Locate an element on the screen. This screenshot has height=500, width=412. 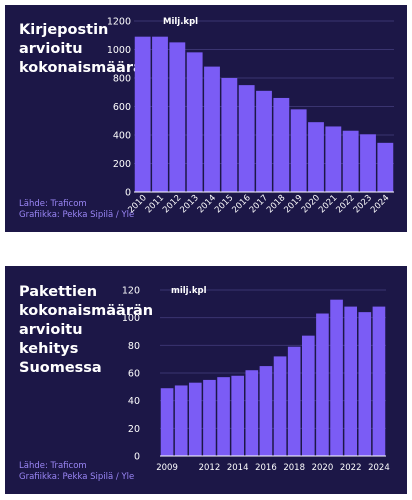
x-tick-label: 2021 is located at coordinates (328, 204).